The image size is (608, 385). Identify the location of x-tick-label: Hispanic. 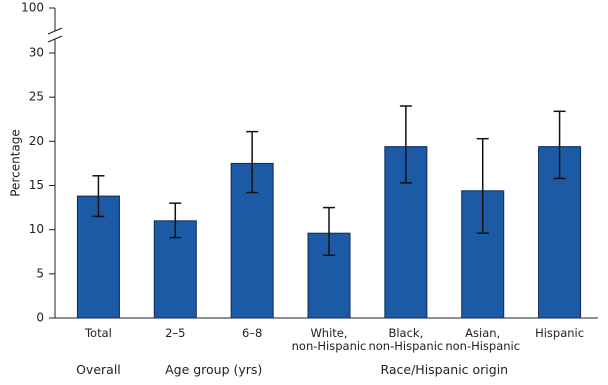
(560, 333).